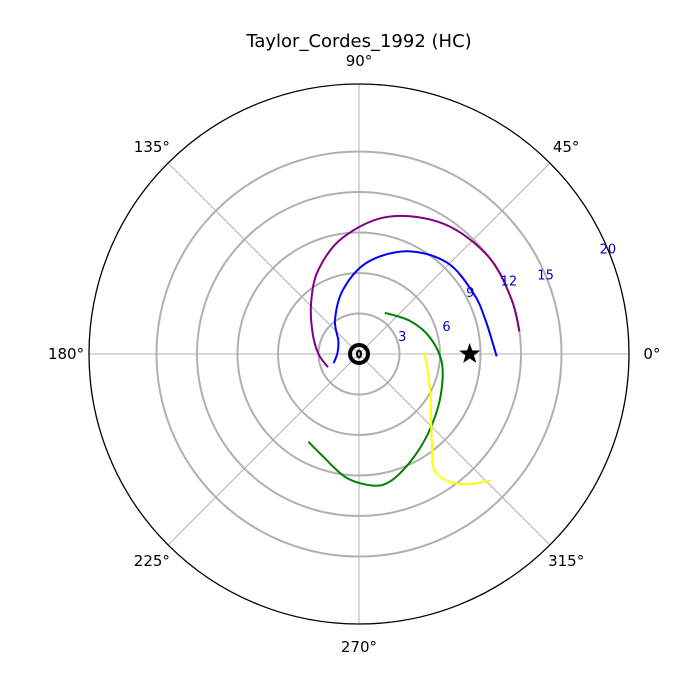 This screenshot has width=700, height=700. Describe the element at coordinates (152, 561) in the screenshot. I see `angle-label-225: 225°` at that location.